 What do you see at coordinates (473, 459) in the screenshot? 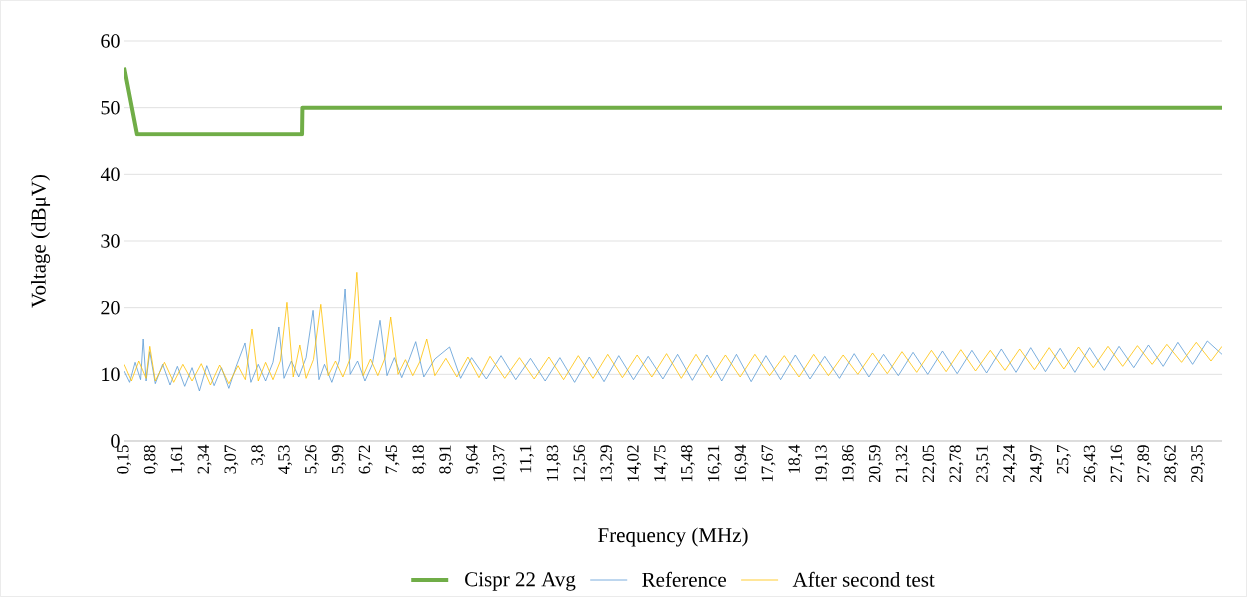
I see `x-tick-label: 9,64` at bounding box center [473, 459].